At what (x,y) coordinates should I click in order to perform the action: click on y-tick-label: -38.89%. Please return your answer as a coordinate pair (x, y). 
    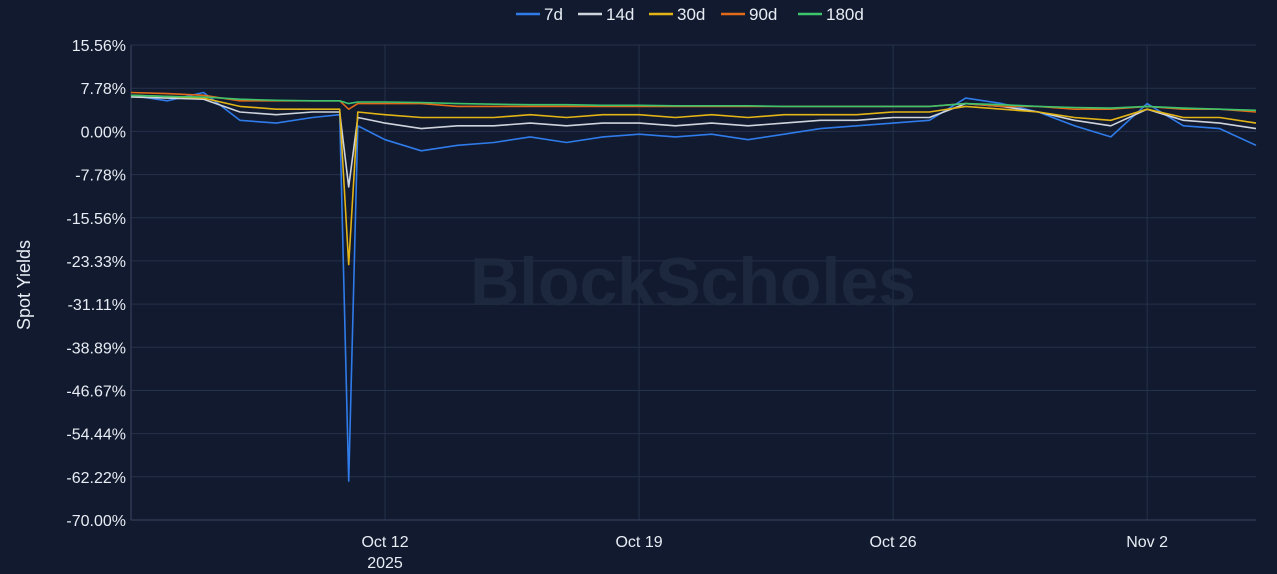
    Looking at the image, I should click on (96, 348).